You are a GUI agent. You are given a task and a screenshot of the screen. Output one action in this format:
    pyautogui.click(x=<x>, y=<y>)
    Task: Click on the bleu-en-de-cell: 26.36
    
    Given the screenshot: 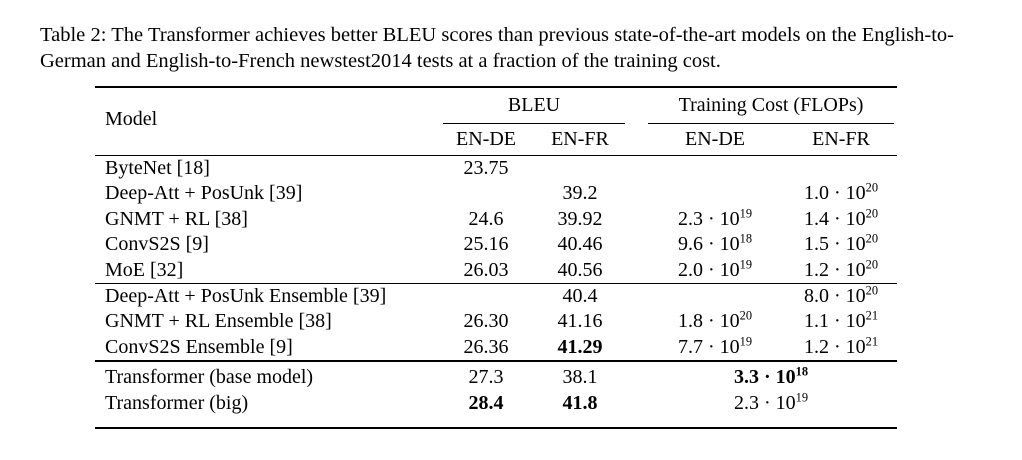 What is the action you would take?
    pyautogui.click(x=486, y=348)
    